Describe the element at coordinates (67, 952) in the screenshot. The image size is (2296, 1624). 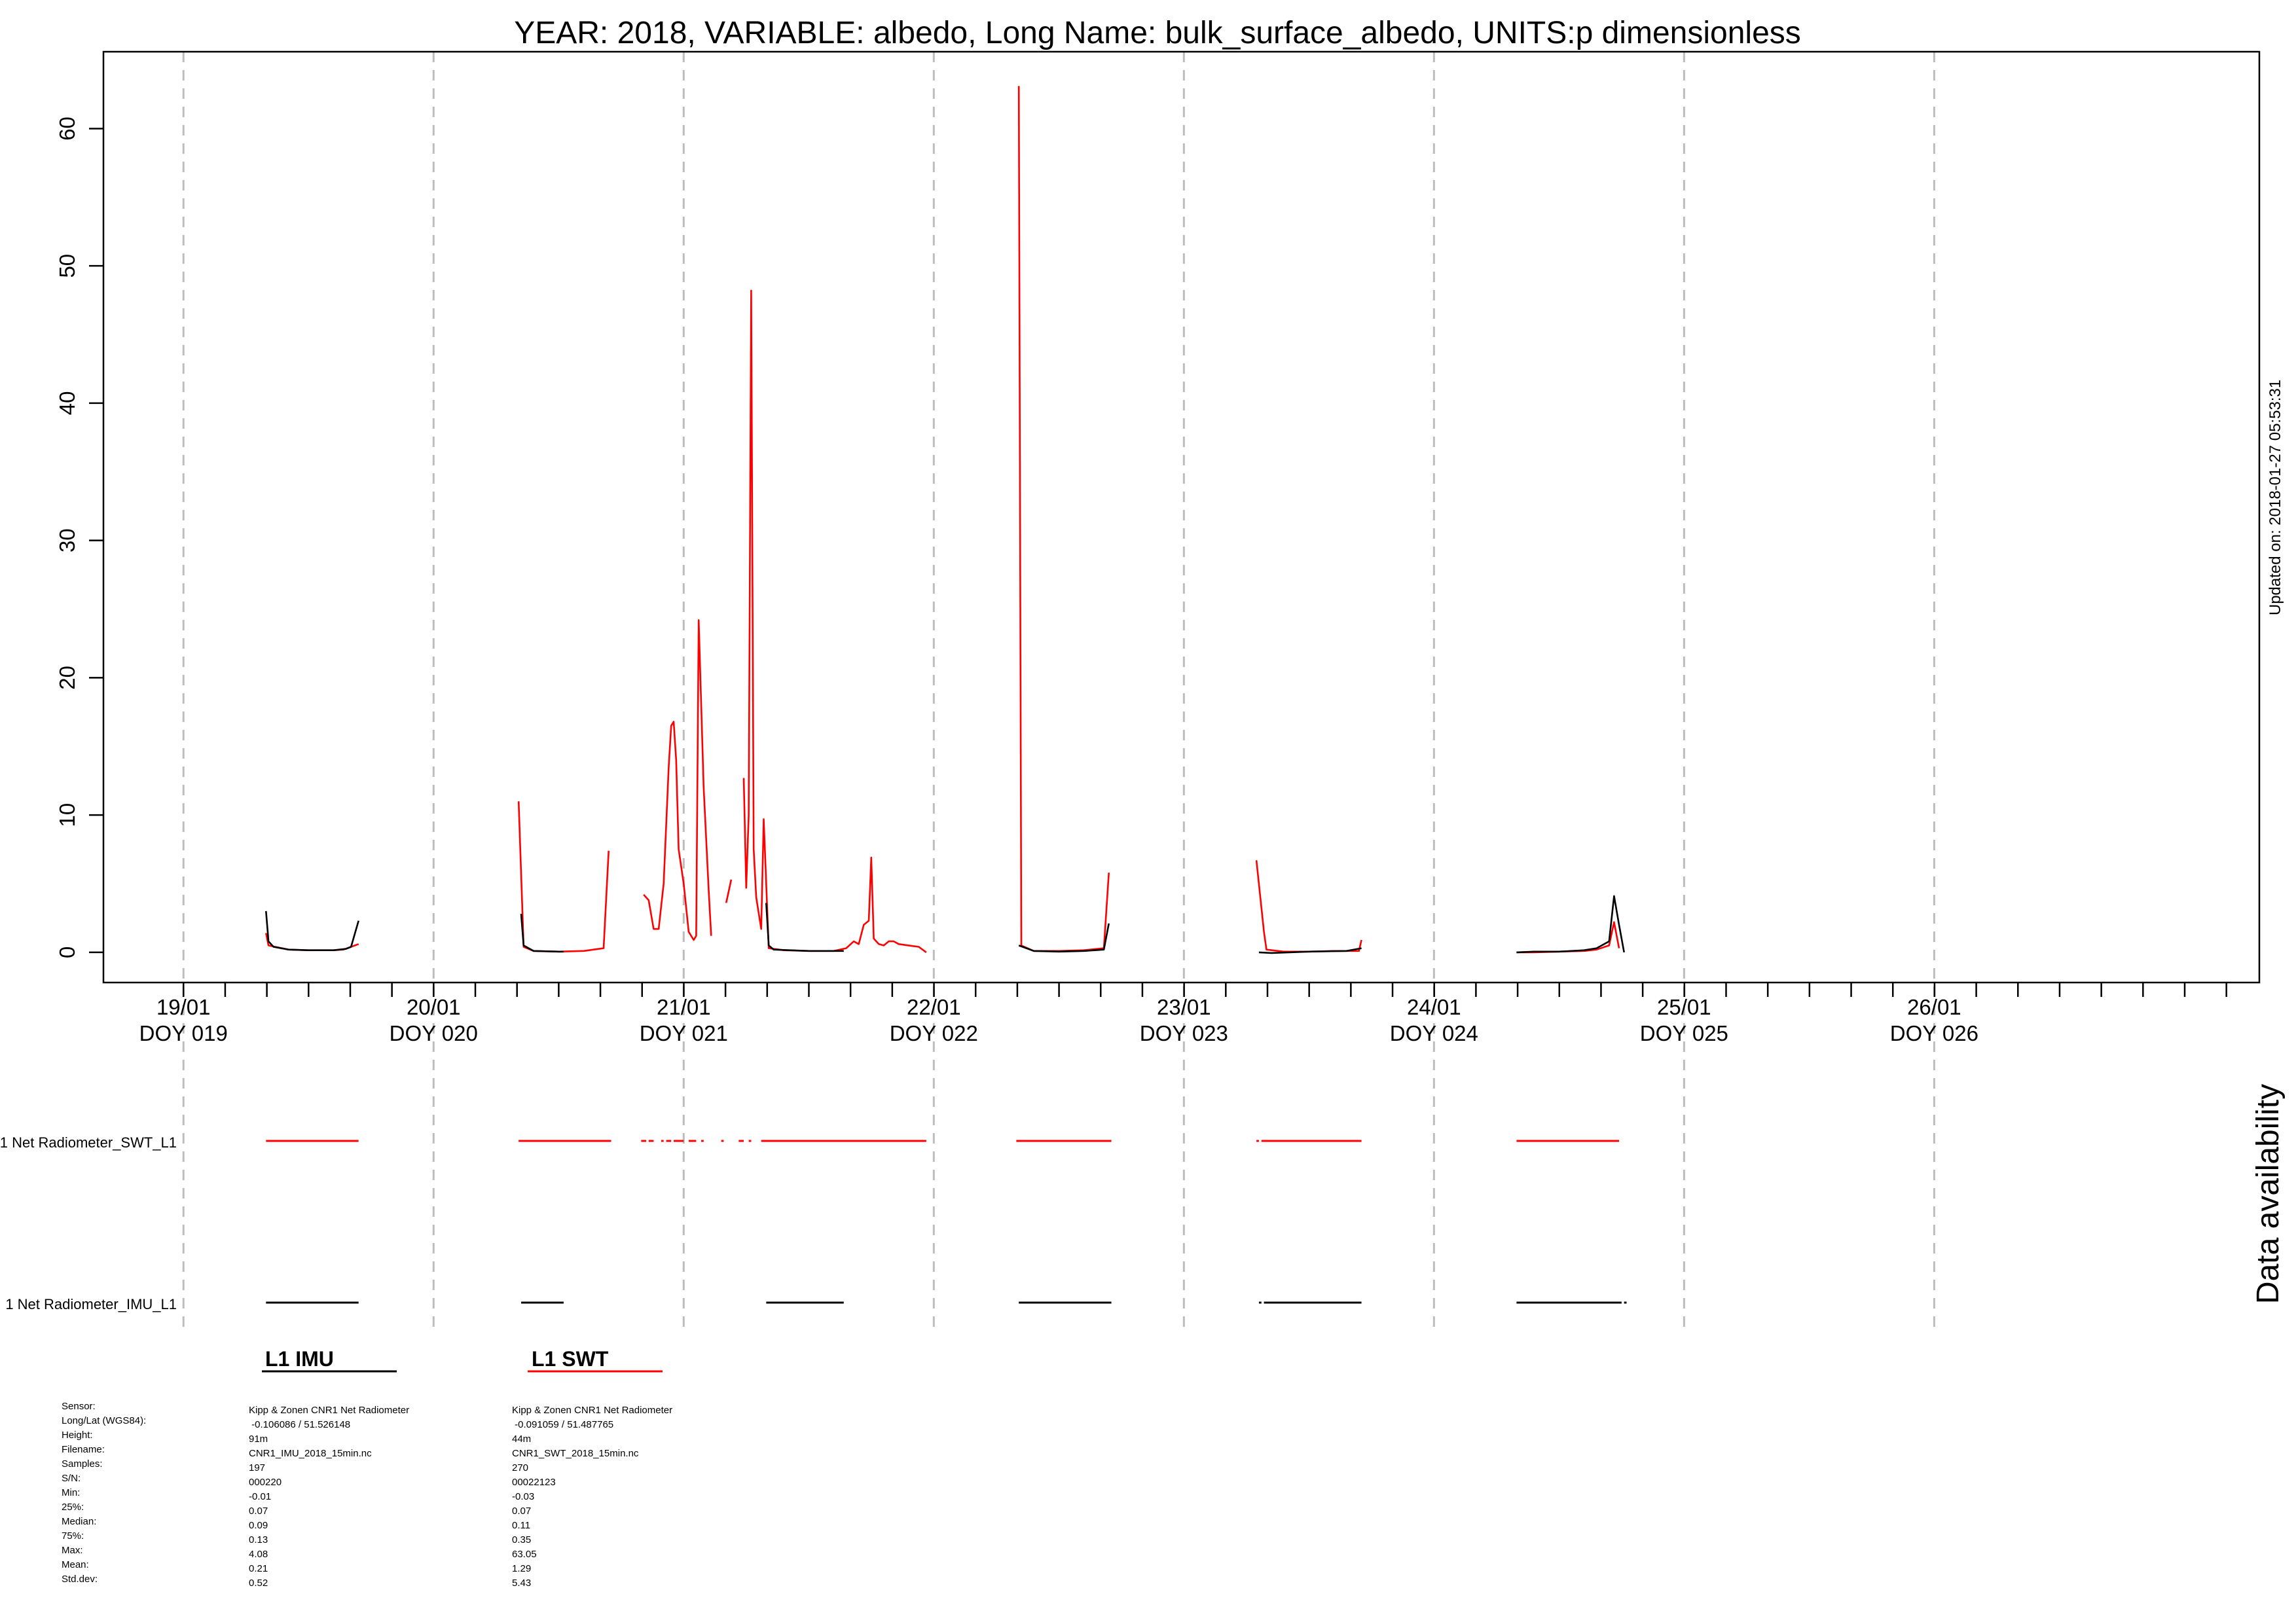
I see `y-tick-label-0: 0` at that location.